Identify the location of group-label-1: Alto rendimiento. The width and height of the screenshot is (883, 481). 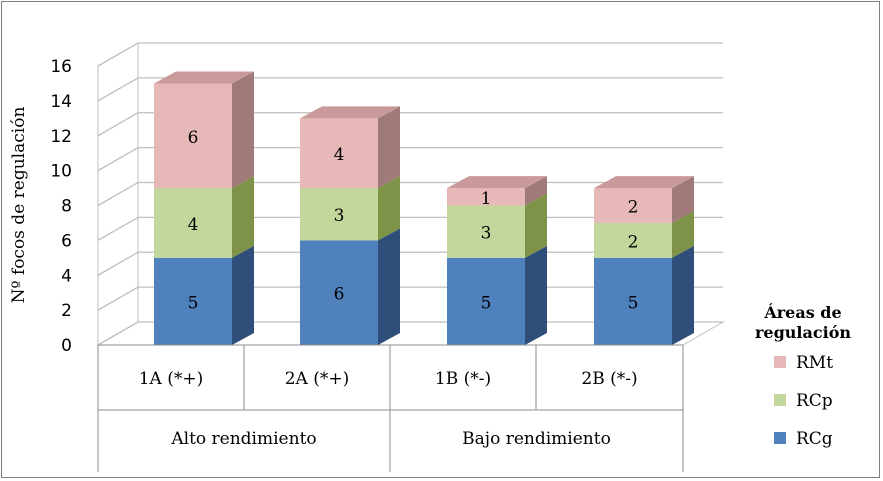
(243, 439).